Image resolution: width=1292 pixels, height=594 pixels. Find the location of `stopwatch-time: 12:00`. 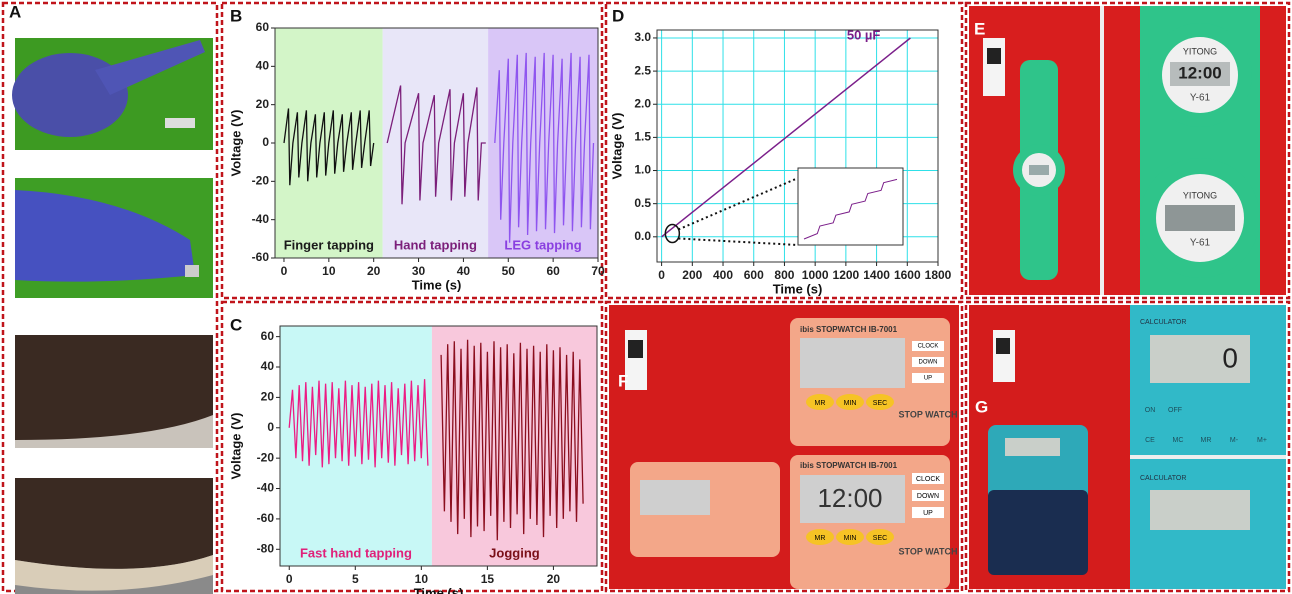

stopwatch-time: 12:00 is located at coordinates (849, 498).